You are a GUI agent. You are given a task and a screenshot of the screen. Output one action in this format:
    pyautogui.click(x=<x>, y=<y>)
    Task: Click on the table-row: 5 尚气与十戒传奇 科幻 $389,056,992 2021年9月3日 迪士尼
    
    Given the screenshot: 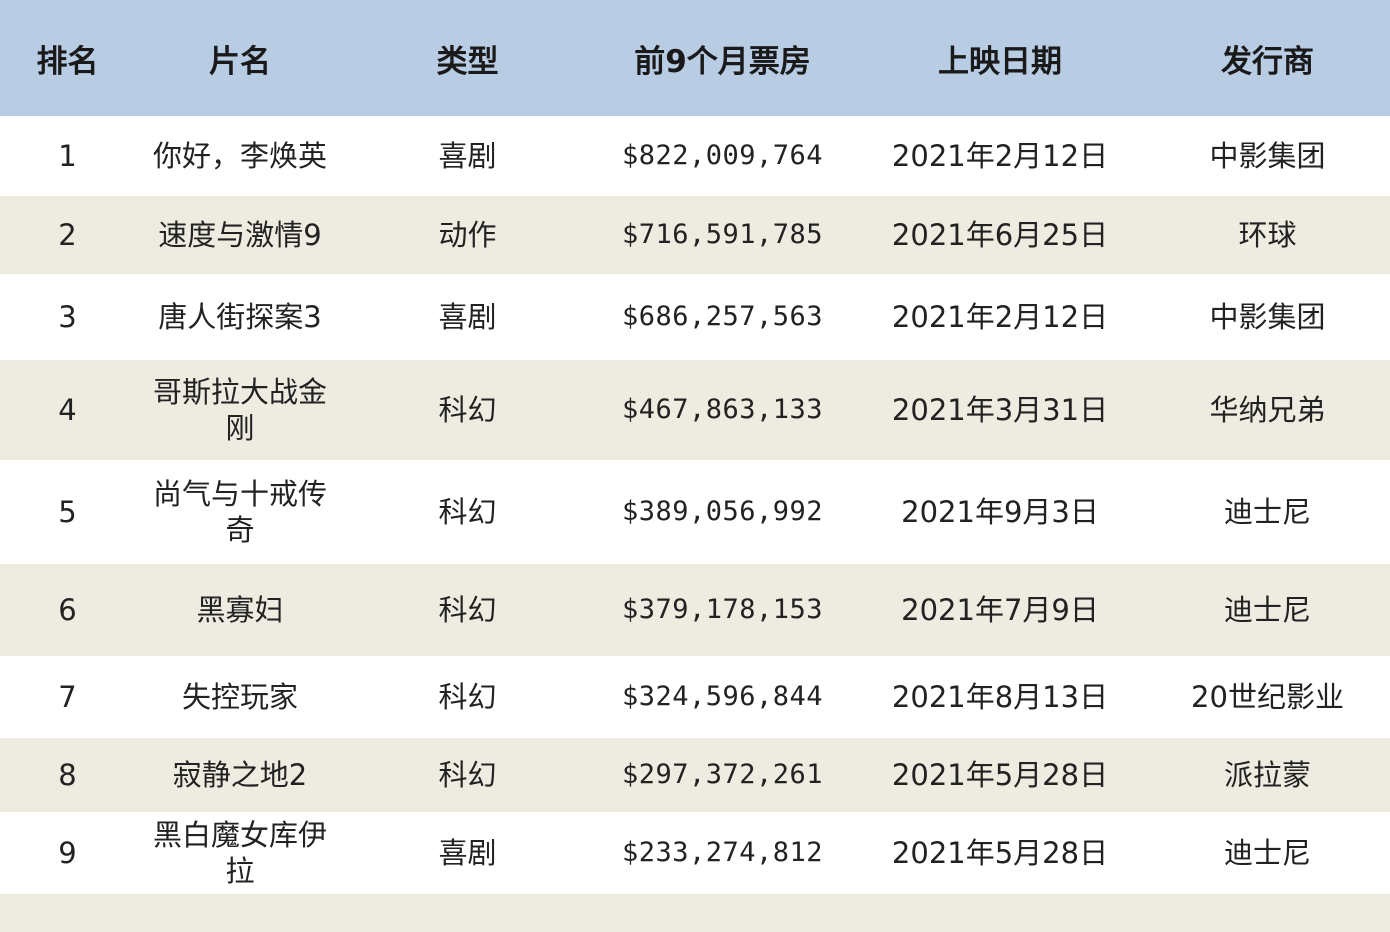 What is the action you would take?
    pyautogui.click(x=695, y=512)
    